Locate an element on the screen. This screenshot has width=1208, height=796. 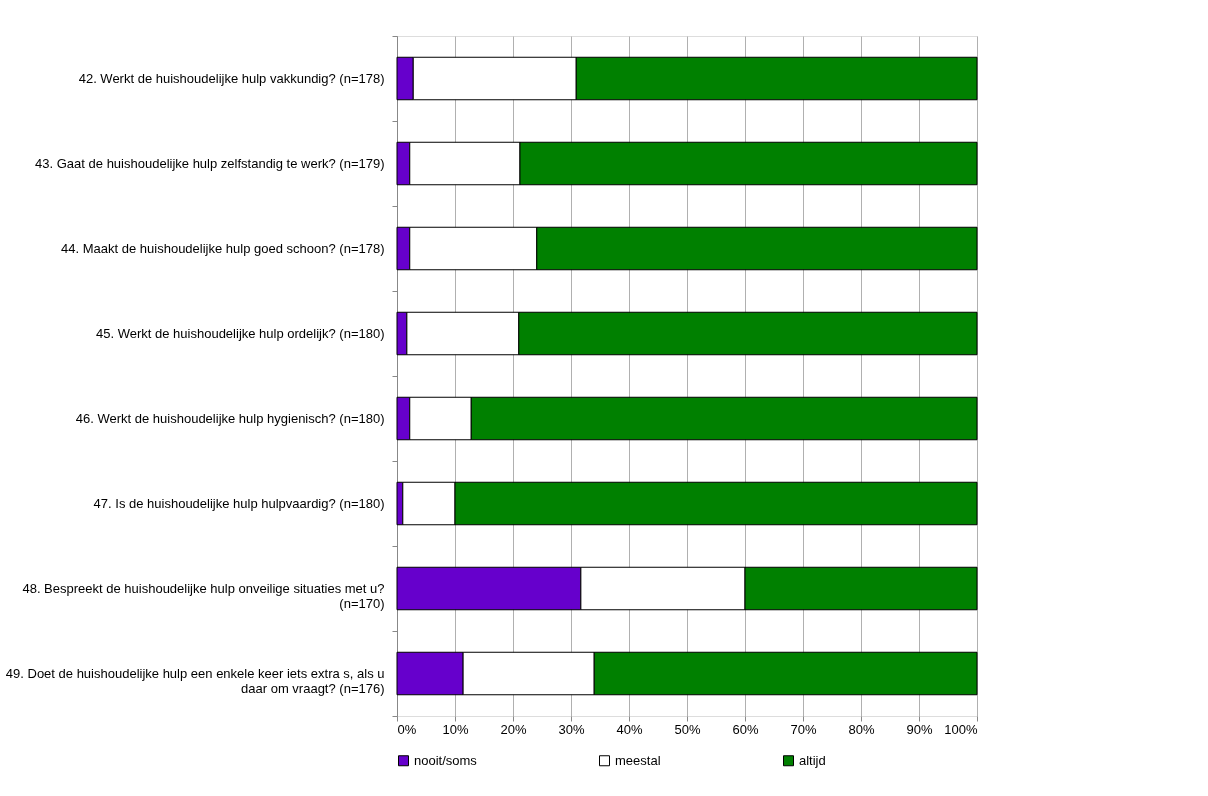
x-tick-label: 100% is located at coordinates (961, 729).